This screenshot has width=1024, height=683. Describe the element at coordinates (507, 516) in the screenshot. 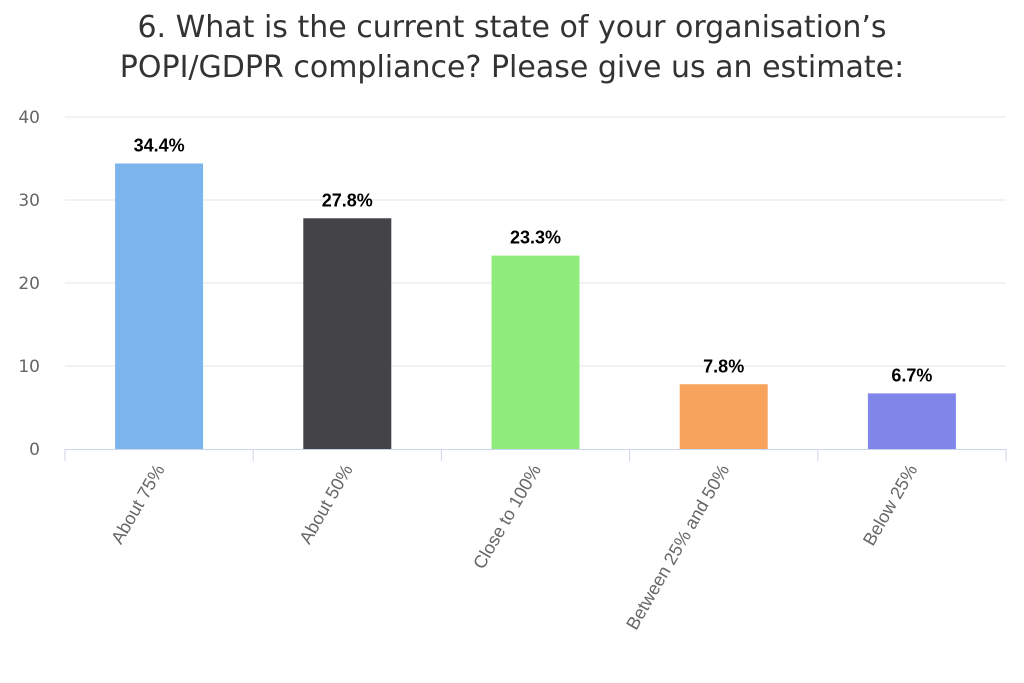

I see `x-category-label: Close to 100%` at that location.